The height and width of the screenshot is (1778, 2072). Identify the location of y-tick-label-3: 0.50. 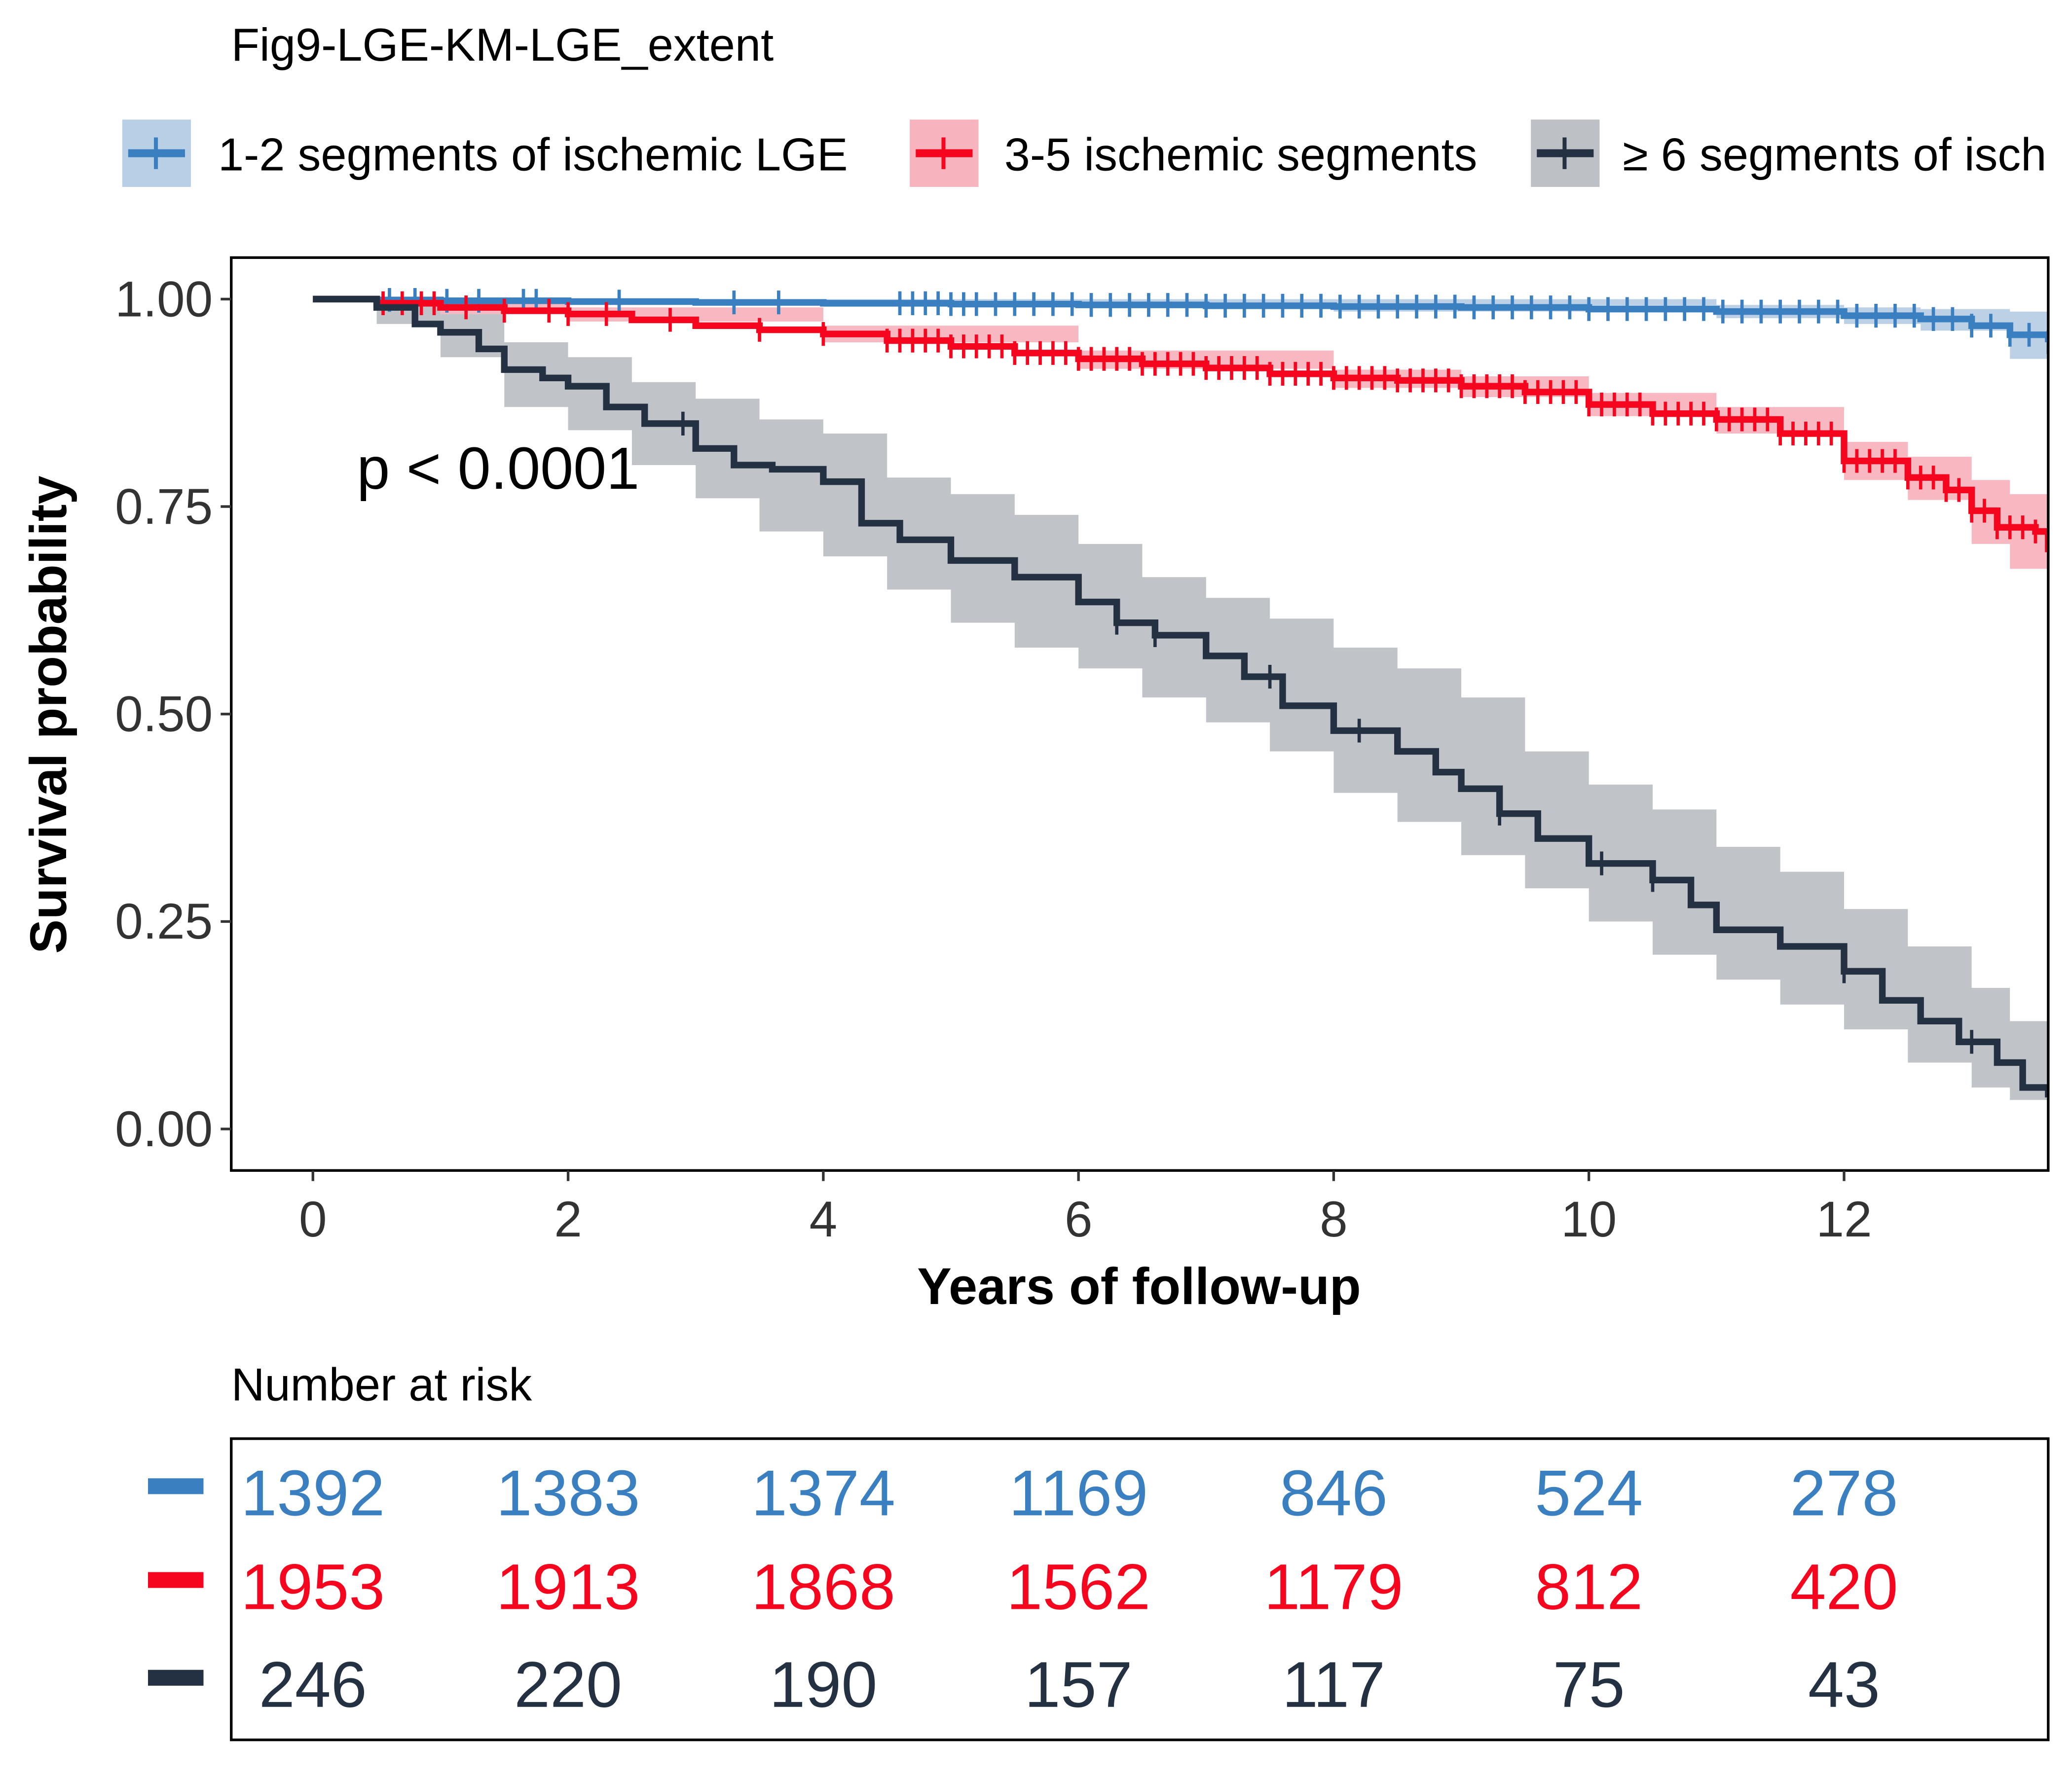
(164, 714).